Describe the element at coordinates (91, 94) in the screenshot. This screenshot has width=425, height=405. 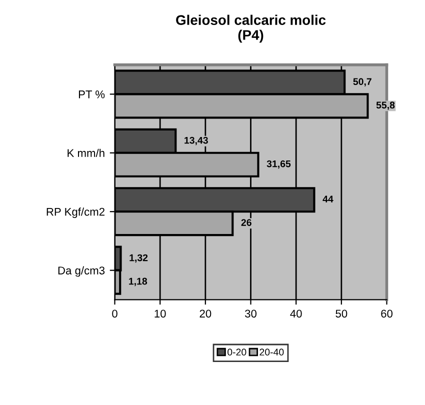
I see `y-tick-label: PT %` at that location.